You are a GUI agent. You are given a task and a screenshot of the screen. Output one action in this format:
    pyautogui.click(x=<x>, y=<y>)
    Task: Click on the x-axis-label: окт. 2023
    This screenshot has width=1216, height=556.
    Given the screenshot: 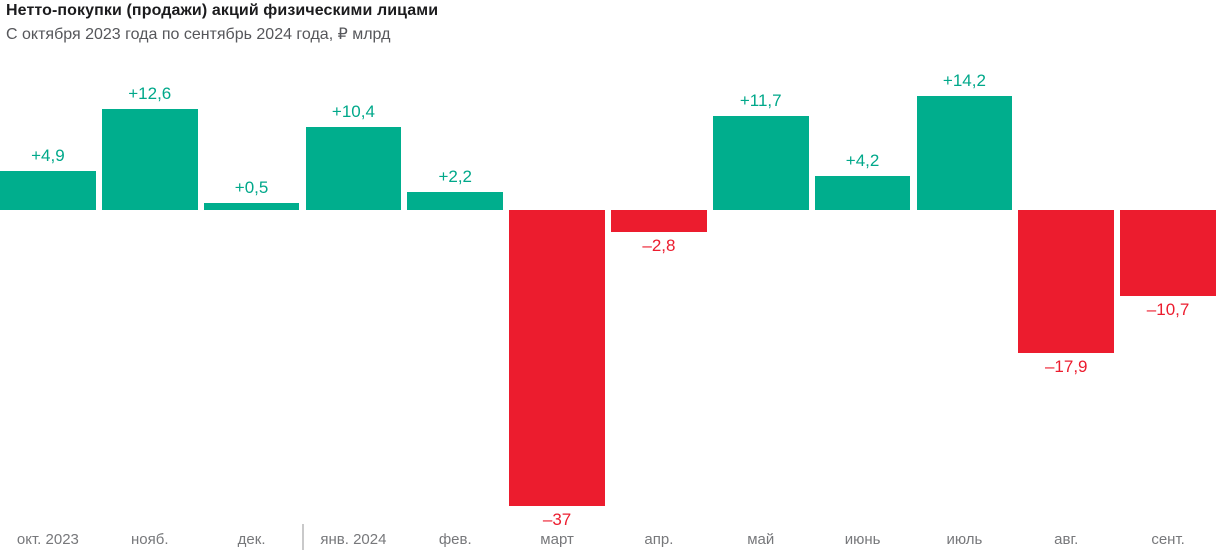 What is the action you would take?
    pyautogui.click(x=47, y=539)
    